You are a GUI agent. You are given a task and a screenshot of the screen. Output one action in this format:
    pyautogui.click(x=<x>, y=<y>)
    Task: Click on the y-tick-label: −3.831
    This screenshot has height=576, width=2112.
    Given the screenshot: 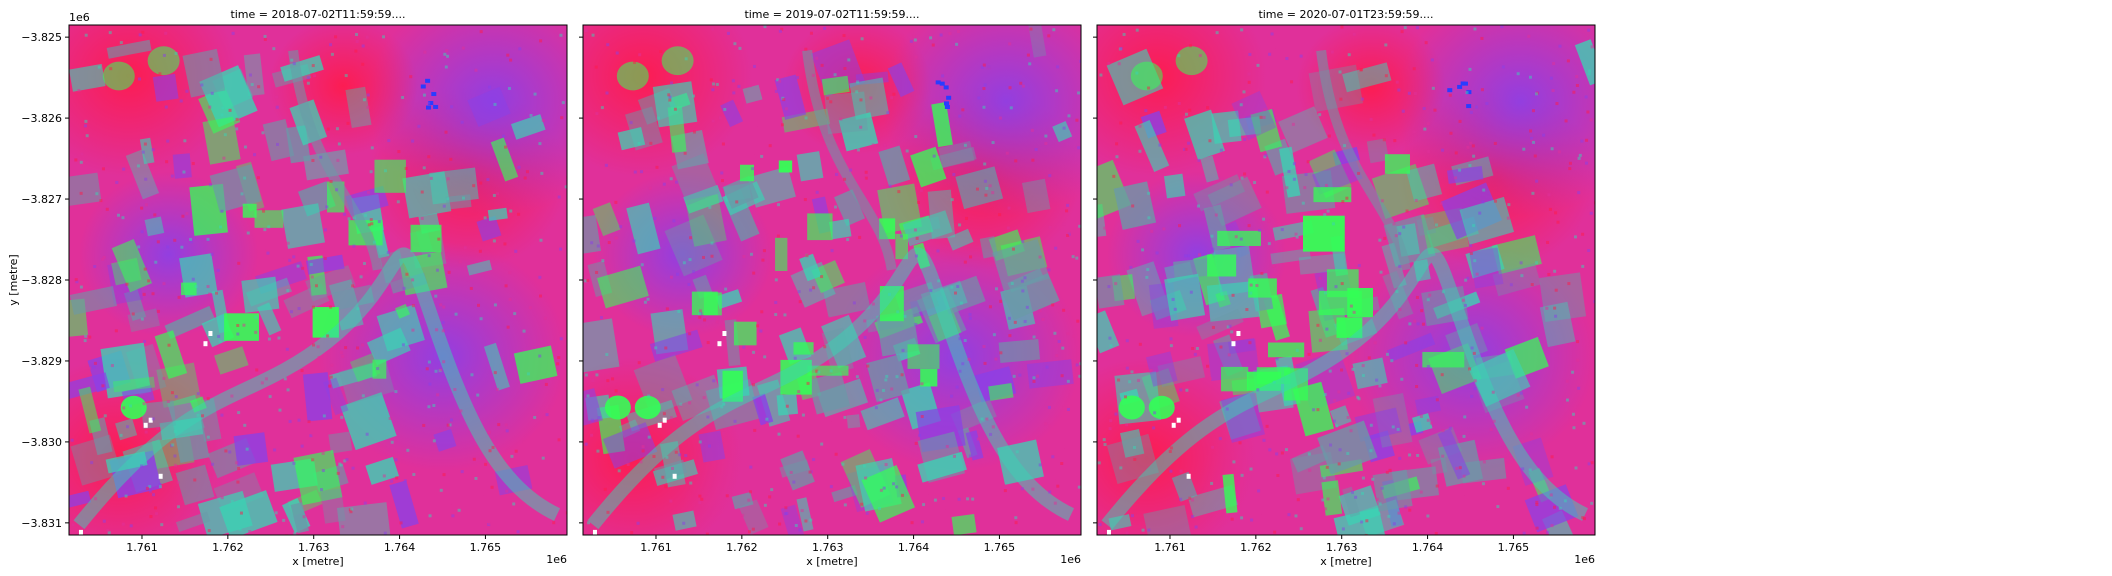 What is the action you would take?
    pyautogui.click(x=41, y=523)
    